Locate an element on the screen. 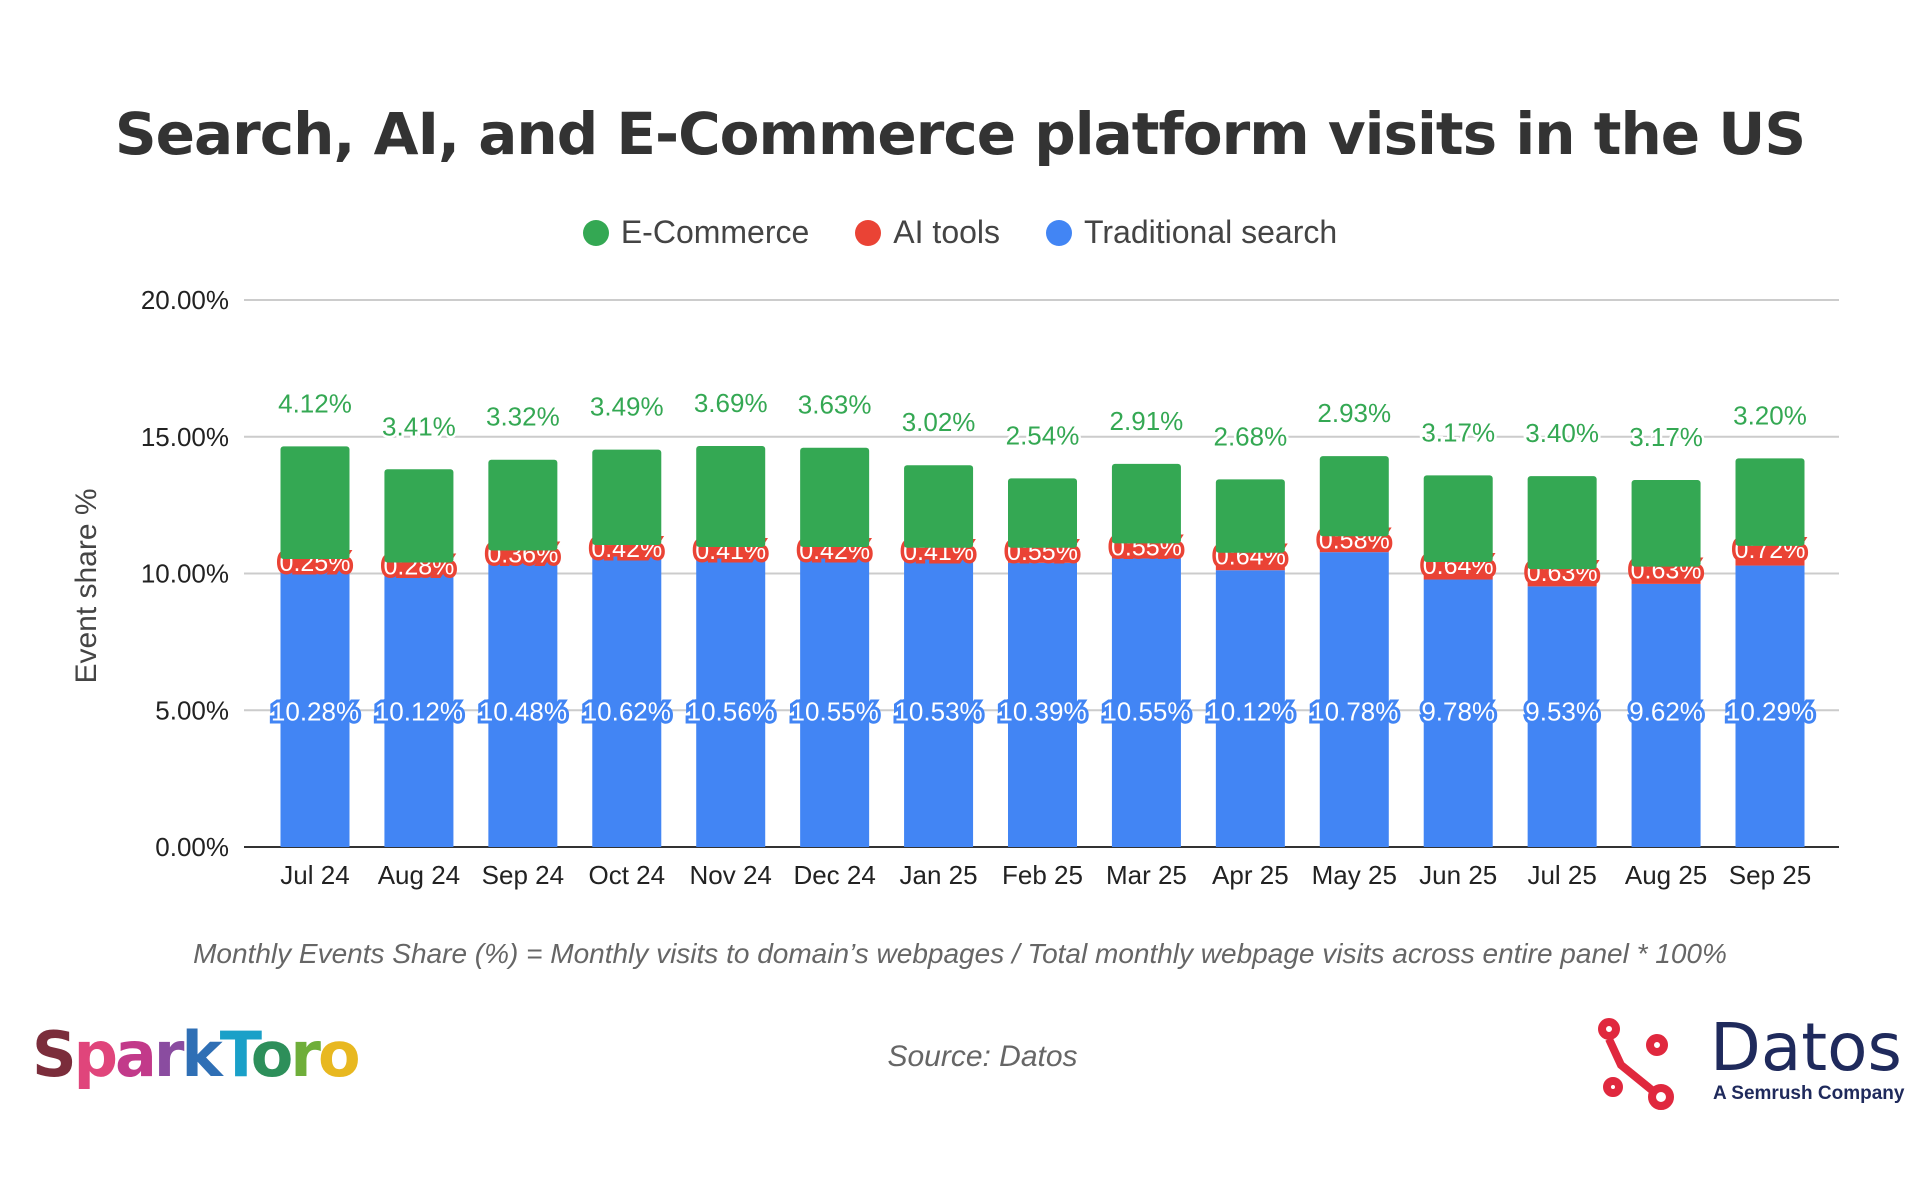 This screenshot has height=1200, width=1920. data-label-e-commerce: 3.32% is located at coordinates (523, 417).